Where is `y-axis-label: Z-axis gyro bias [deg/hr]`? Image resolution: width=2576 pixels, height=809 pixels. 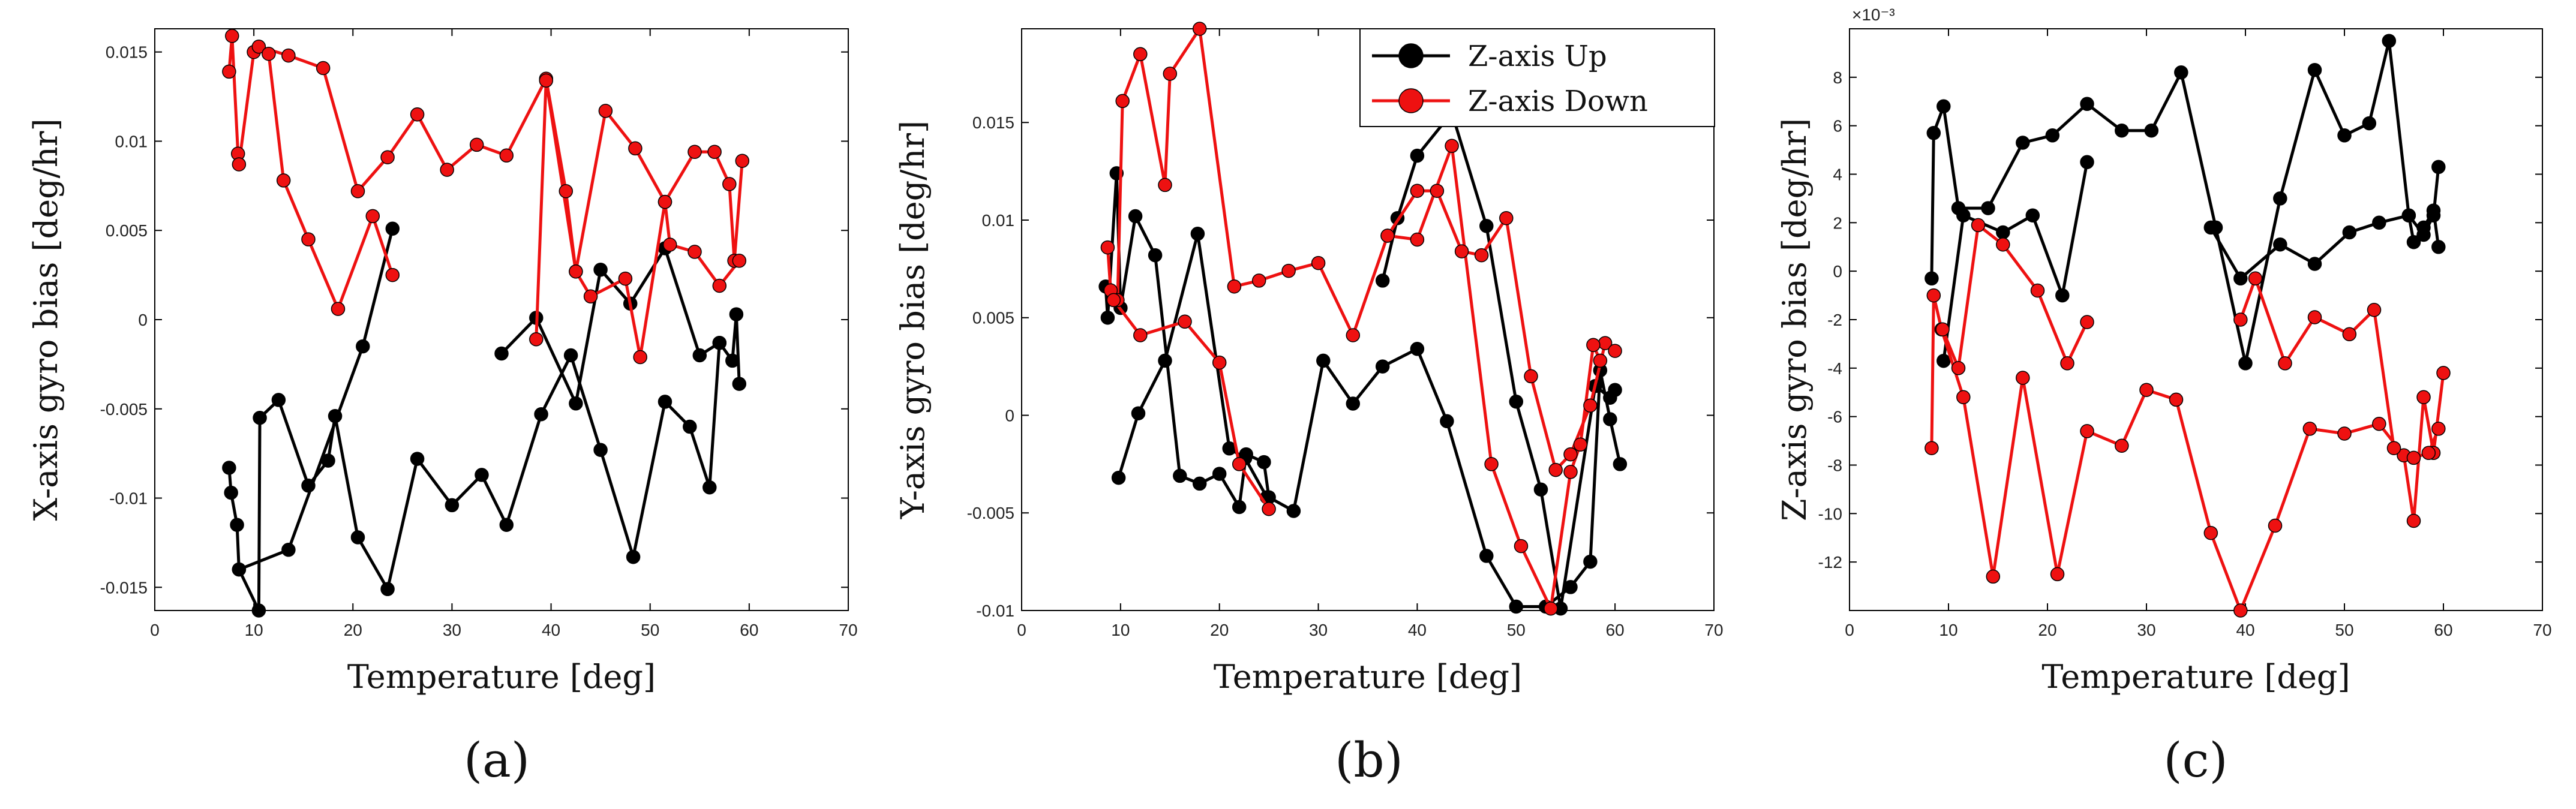
y-axis-label: Z-axis gyro bias [deg/hr] is located at coordinates (1795, 319).